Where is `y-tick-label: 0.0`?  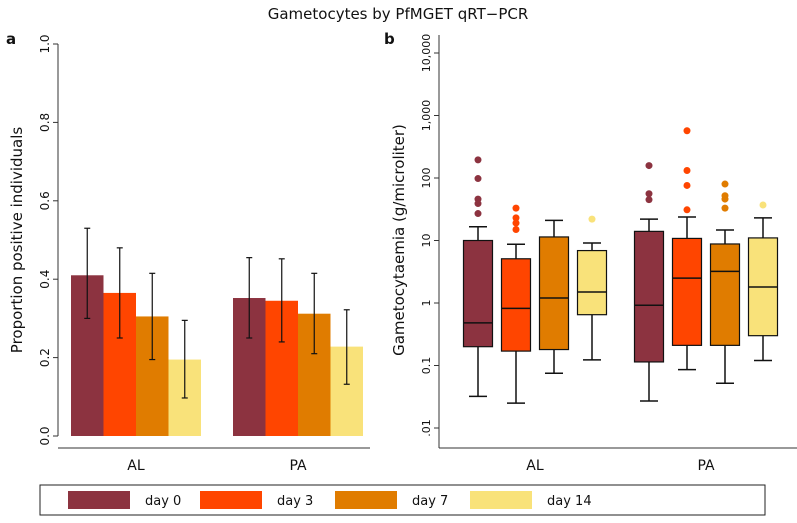 y-tick-label: 0.0 is located at coordinates (45, 435).